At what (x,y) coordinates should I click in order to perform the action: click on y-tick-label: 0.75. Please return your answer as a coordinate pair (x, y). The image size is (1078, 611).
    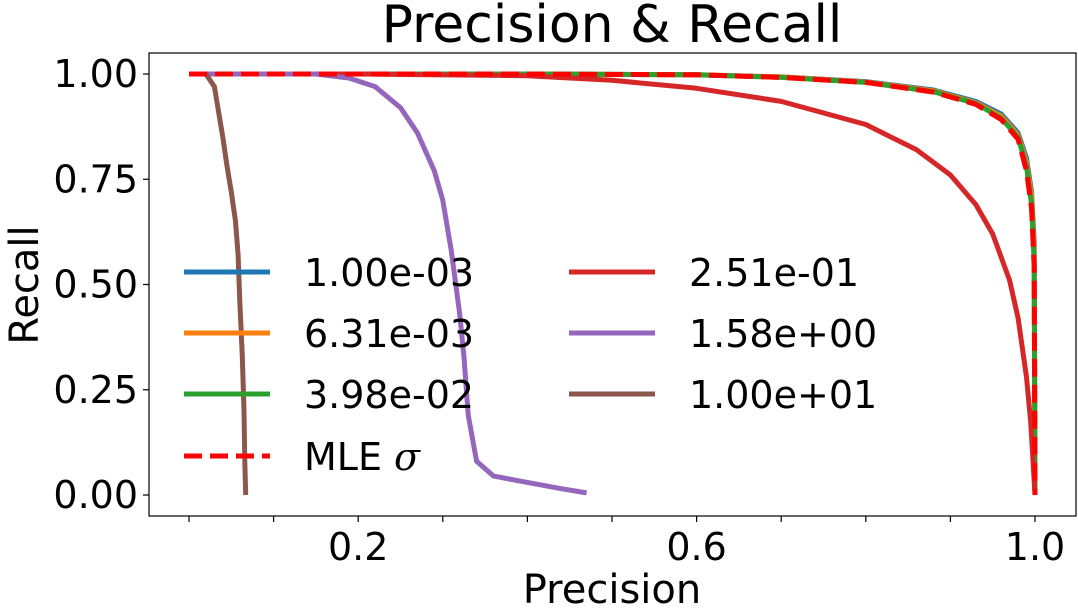
    Looking at the image, I should click on (95, 179).